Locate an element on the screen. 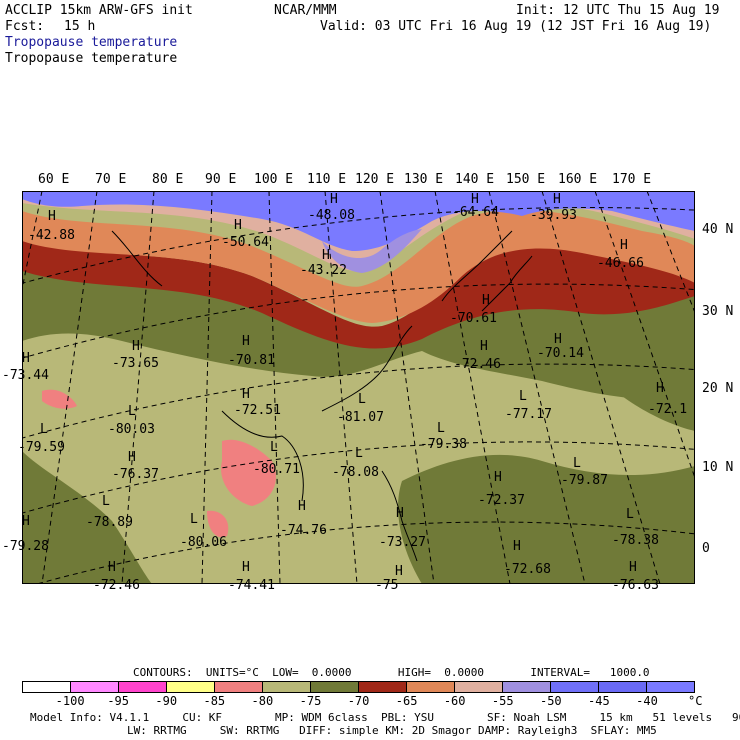  forecast-label: Fcst: is located at coordinates (25, 26).